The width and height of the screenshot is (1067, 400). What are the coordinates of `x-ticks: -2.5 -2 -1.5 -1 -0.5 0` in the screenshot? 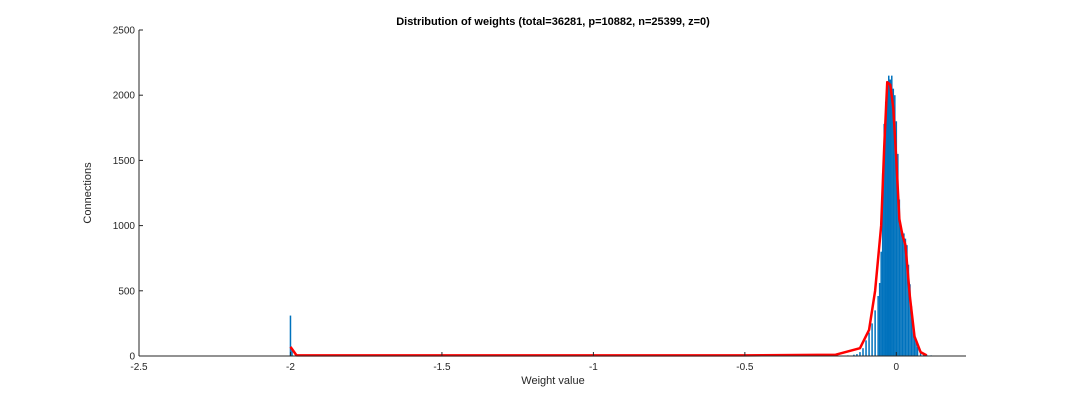 It's located at (515, 362).